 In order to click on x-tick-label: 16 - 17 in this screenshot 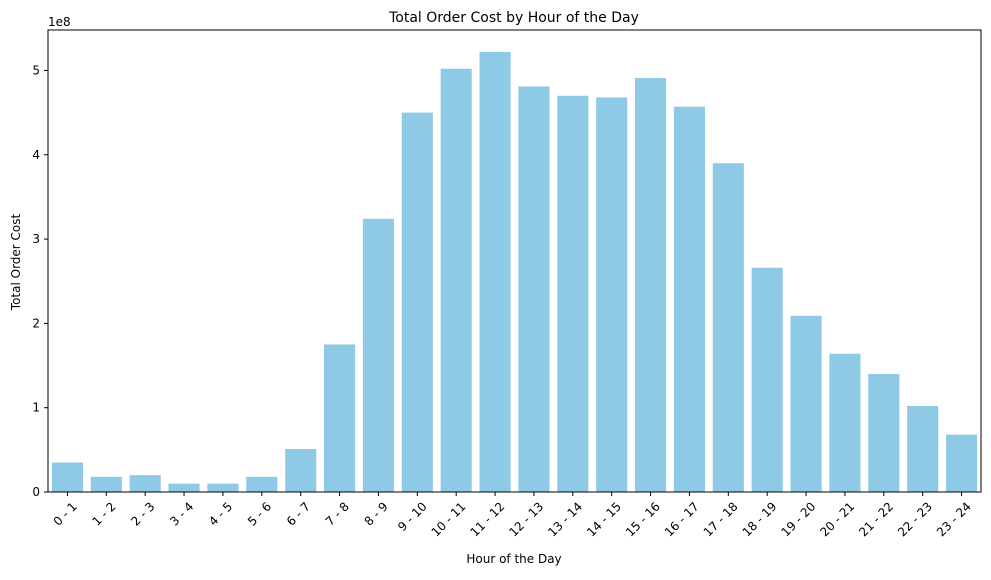, I will do `click(682, 519)`.